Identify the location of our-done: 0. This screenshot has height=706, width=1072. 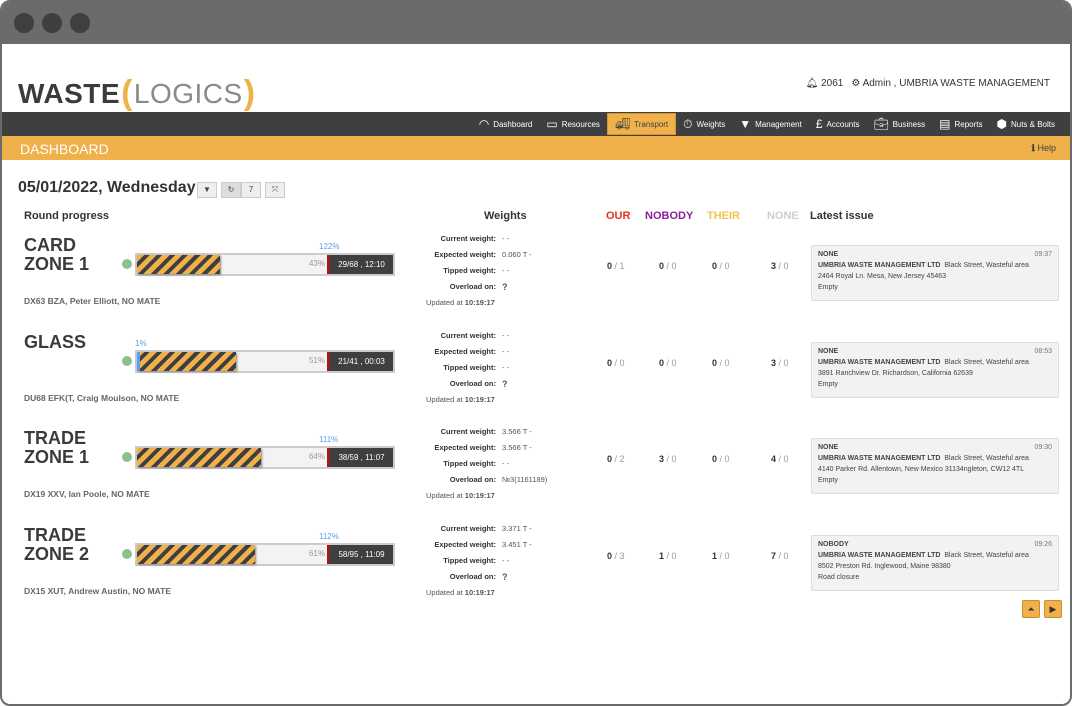
(610, 555).